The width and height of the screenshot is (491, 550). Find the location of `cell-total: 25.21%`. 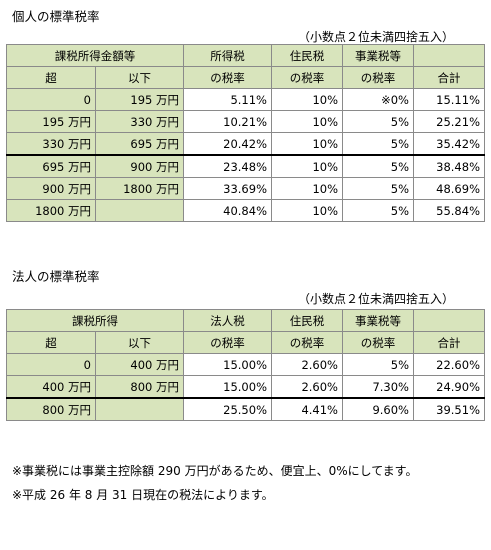

cell-total: 25.21% is located at coordinates (449, 121).